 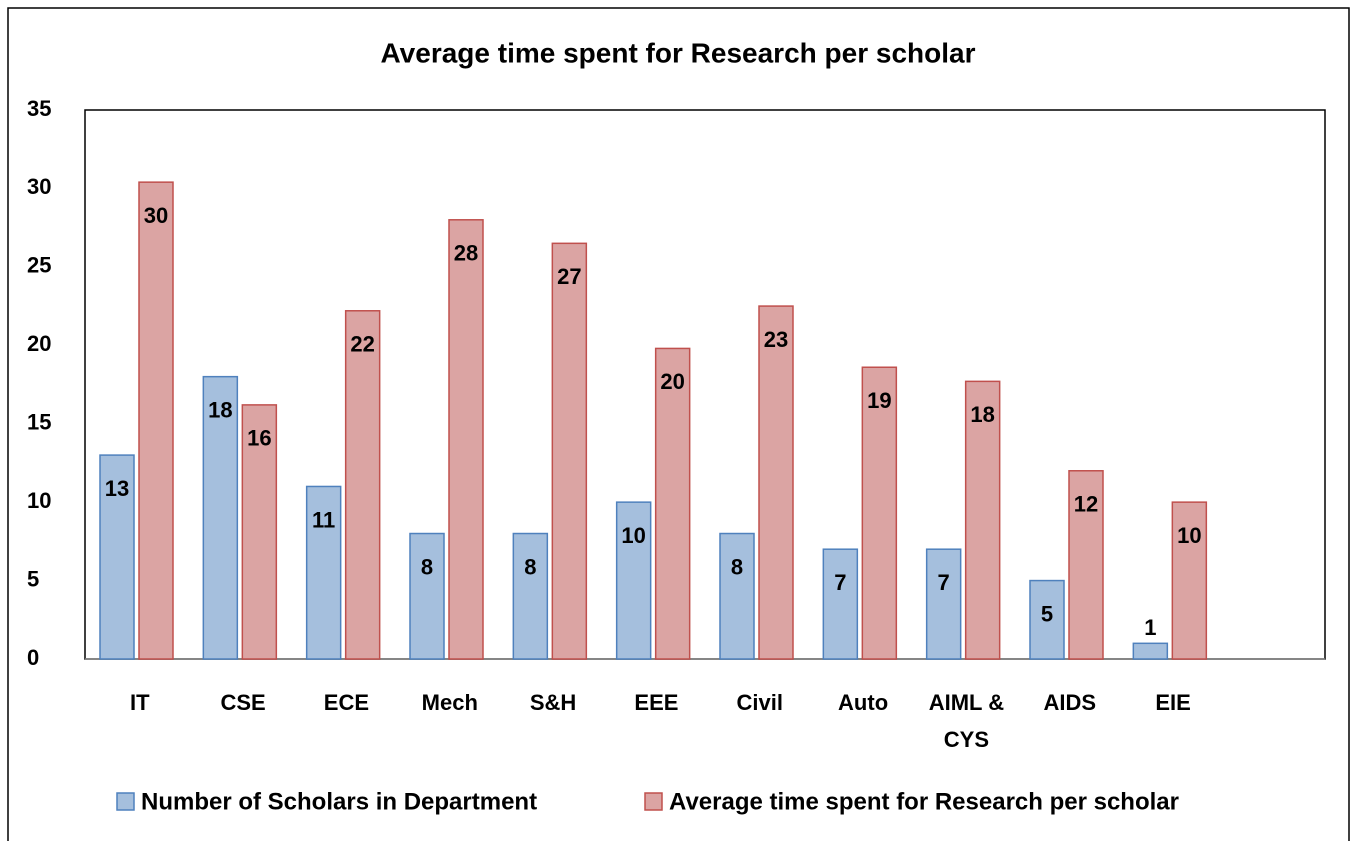 I want to click on y-tick-label: 20, so click(x=39, y=343).